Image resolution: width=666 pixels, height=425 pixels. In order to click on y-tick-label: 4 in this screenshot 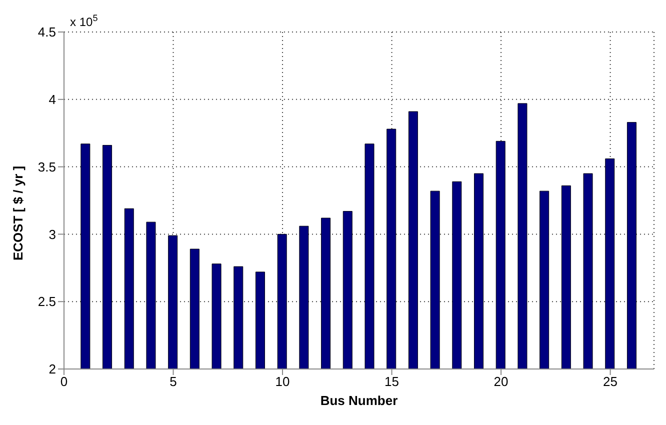, I will do `click(52, 100)`.